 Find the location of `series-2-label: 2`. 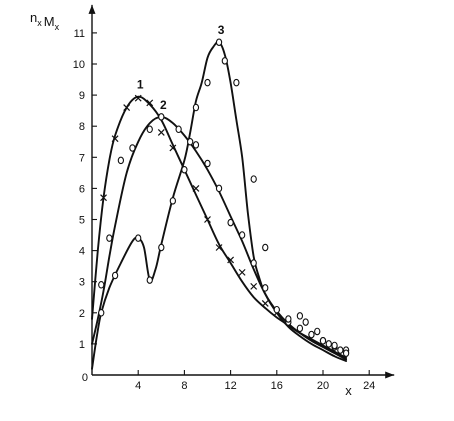

series-2-label: 2 is located at coordinates (163, 105).